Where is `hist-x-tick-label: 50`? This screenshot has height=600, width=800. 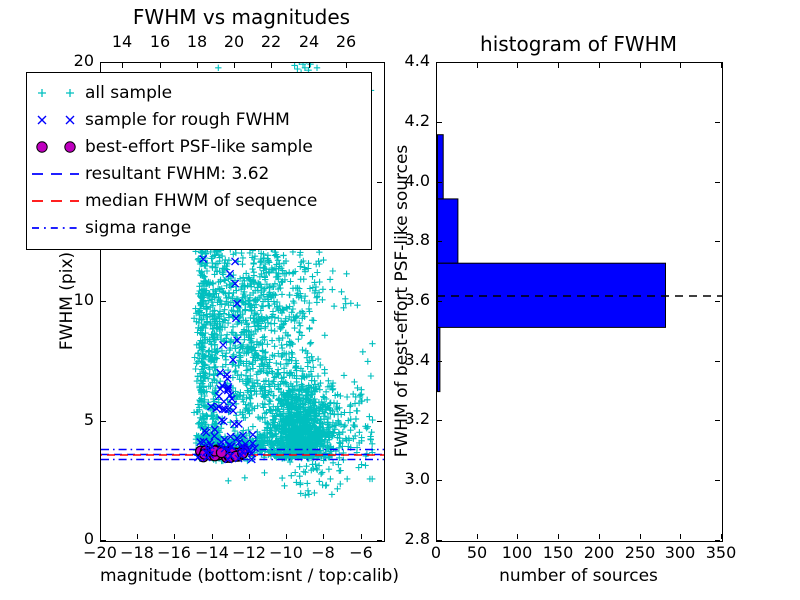
hist-x-tick-label: 50 is located at coordinates (477, 552).